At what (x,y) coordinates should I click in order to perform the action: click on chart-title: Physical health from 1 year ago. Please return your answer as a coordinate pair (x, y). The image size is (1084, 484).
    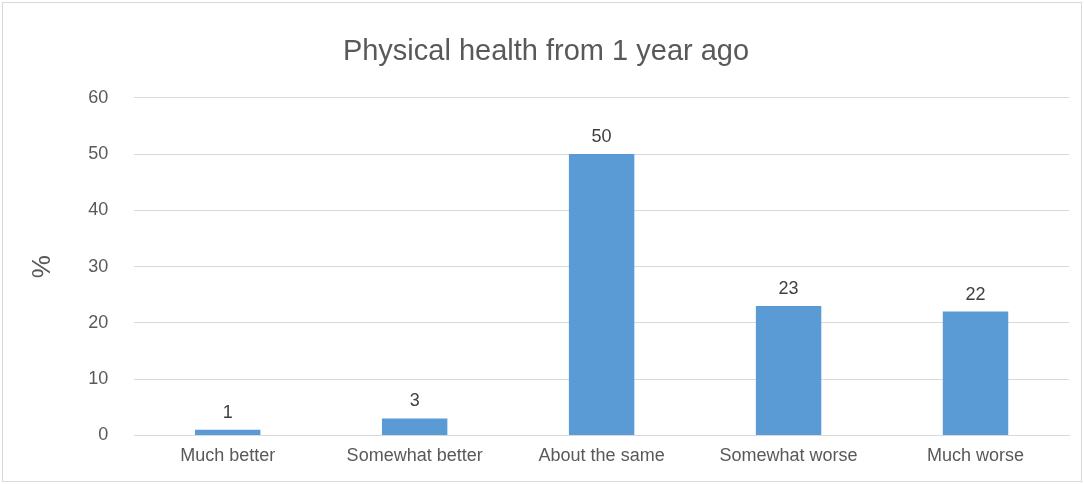
    Looking at the image, I should click on (546, 50).